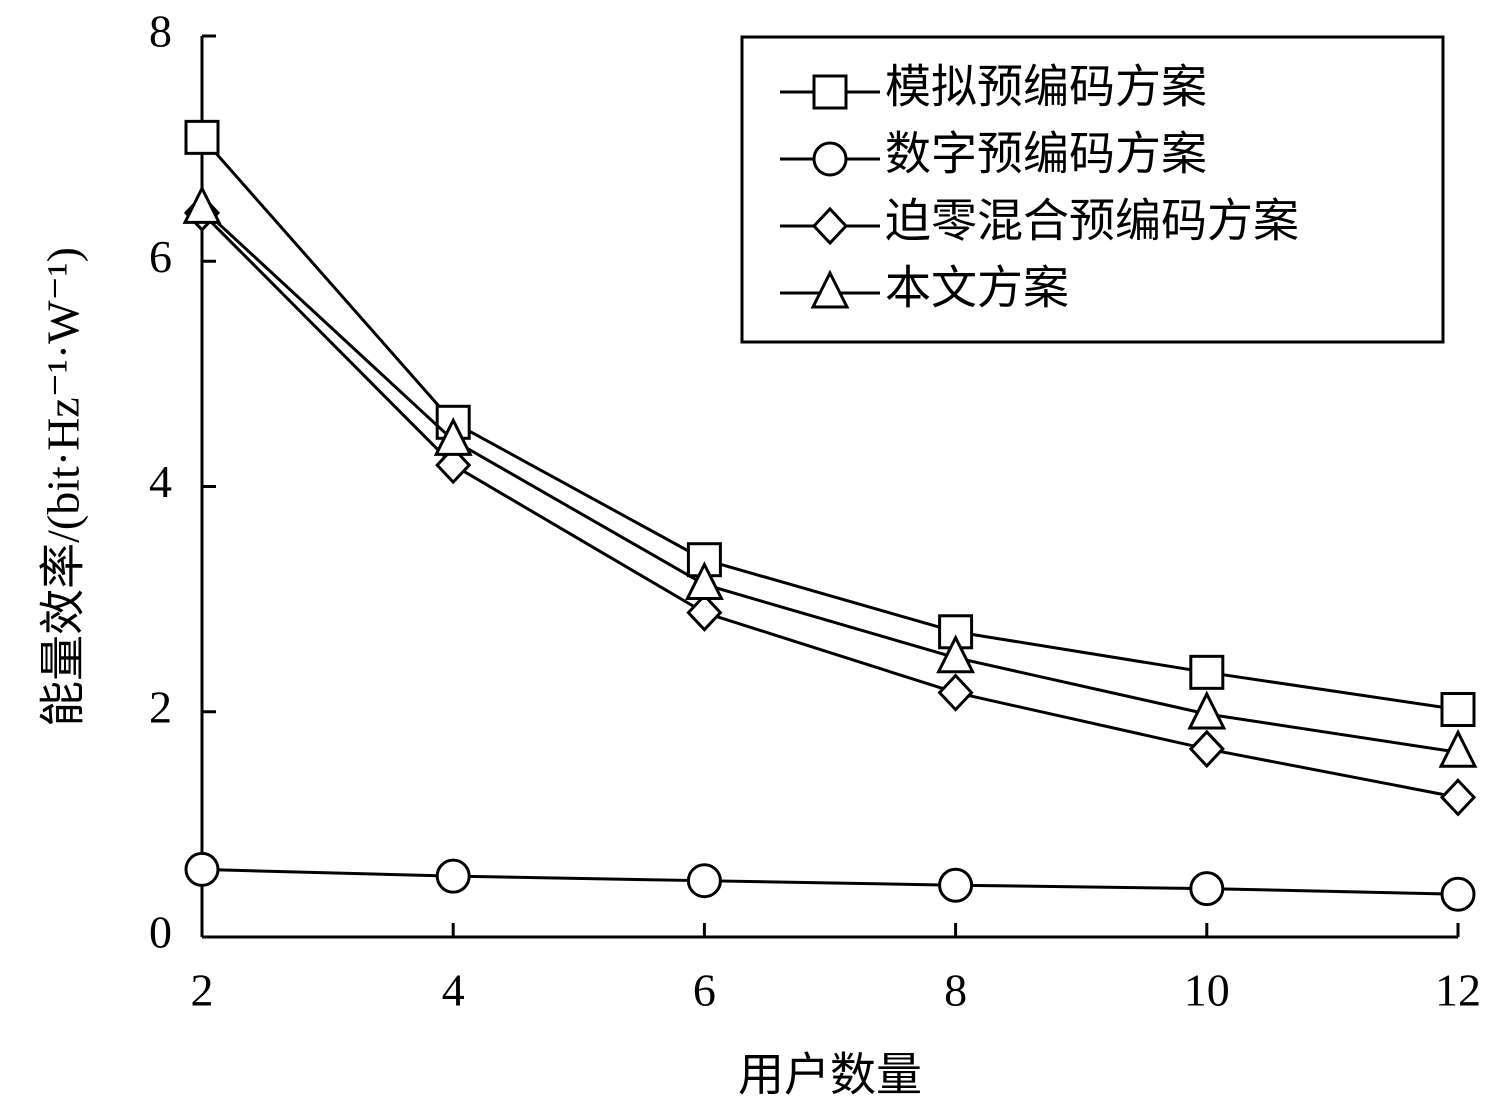  Describe the element at coordinates (453, 990) in the screenshot. I see `x-tick-label: 4` at that location.